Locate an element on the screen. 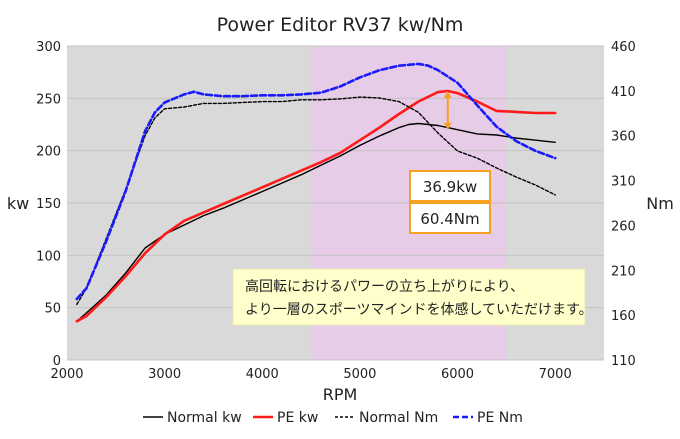 This screenshot has width=680, height=439. y-right-tick-label: 110 is located at coordinates (623, 361).